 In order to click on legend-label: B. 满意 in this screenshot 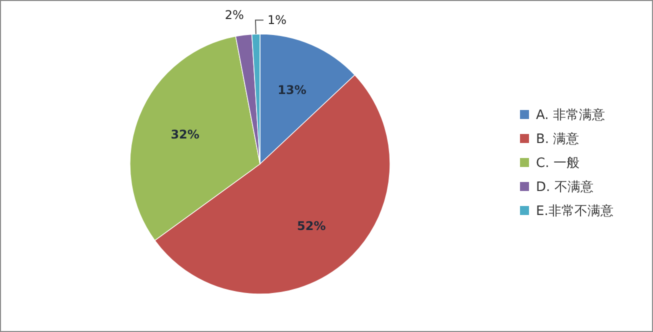, I will do `click(558, 139)`.